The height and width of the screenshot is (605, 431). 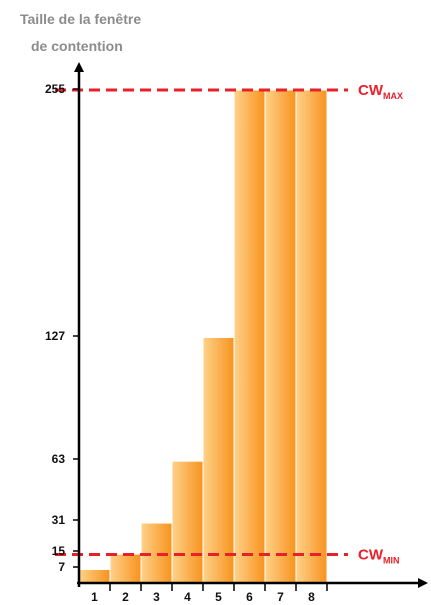 What do you see at coordinates (59, 459) in the screenshot?
I see `y-tick-label-63: 63` at bounding box center [59, 459].